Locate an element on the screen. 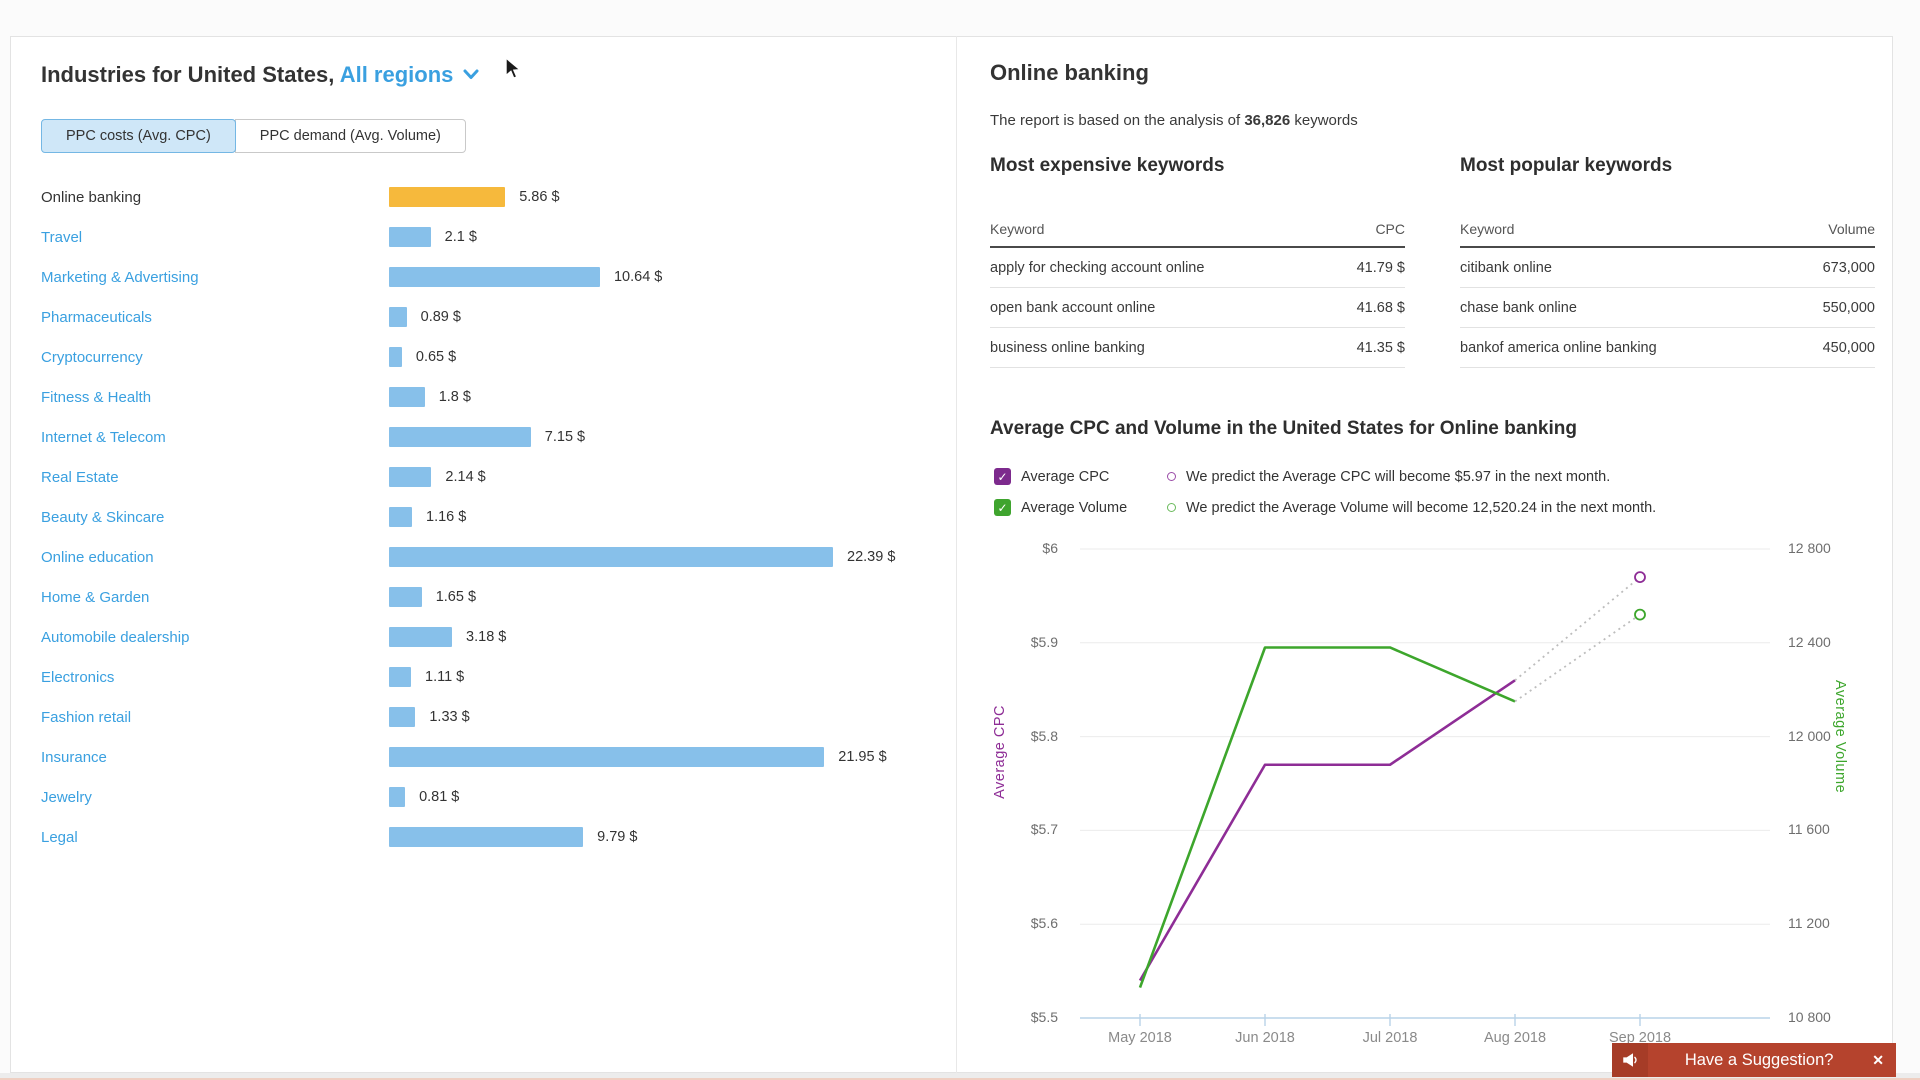 This screenshot has height=1080, width=1920. industry-link: Beauty & Skincare is located at coordinates (103, 517).